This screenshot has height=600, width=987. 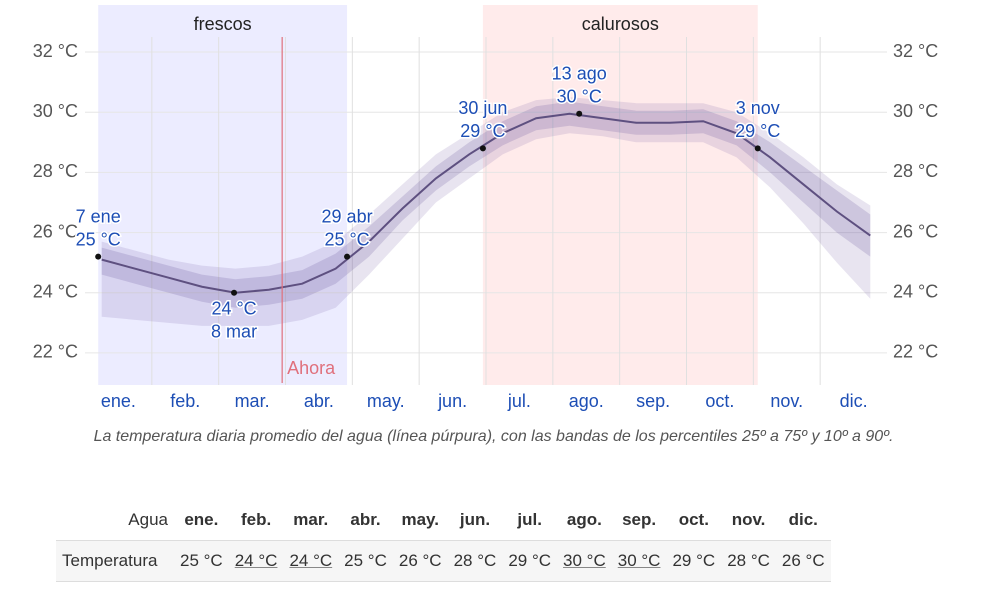 I want to click on x-tick-label: may., so click(x=386, y=401).